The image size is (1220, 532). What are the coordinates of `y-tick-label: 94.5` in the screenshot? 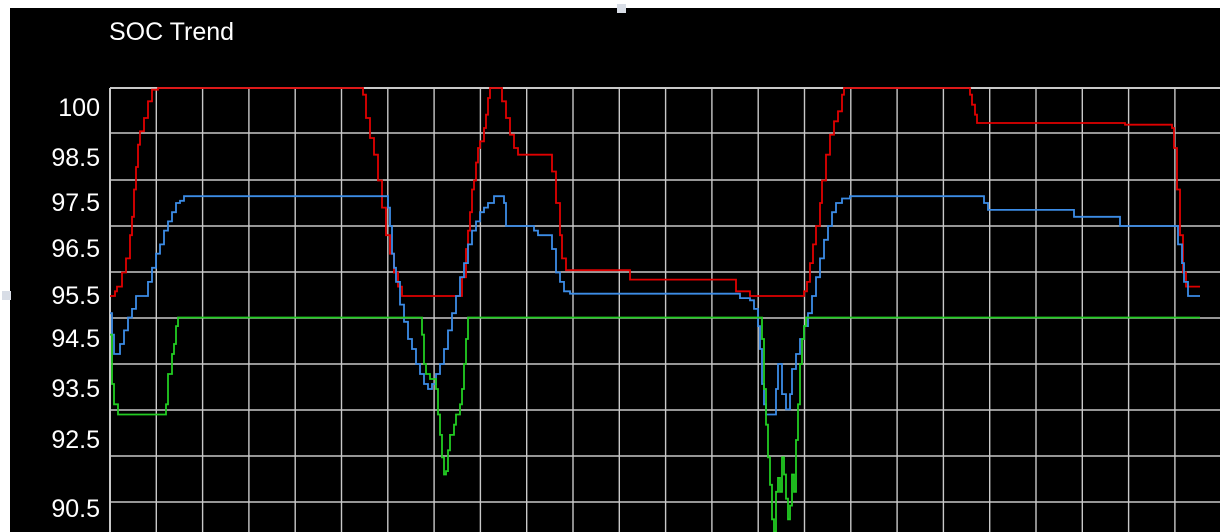 It's located at (75, 339).